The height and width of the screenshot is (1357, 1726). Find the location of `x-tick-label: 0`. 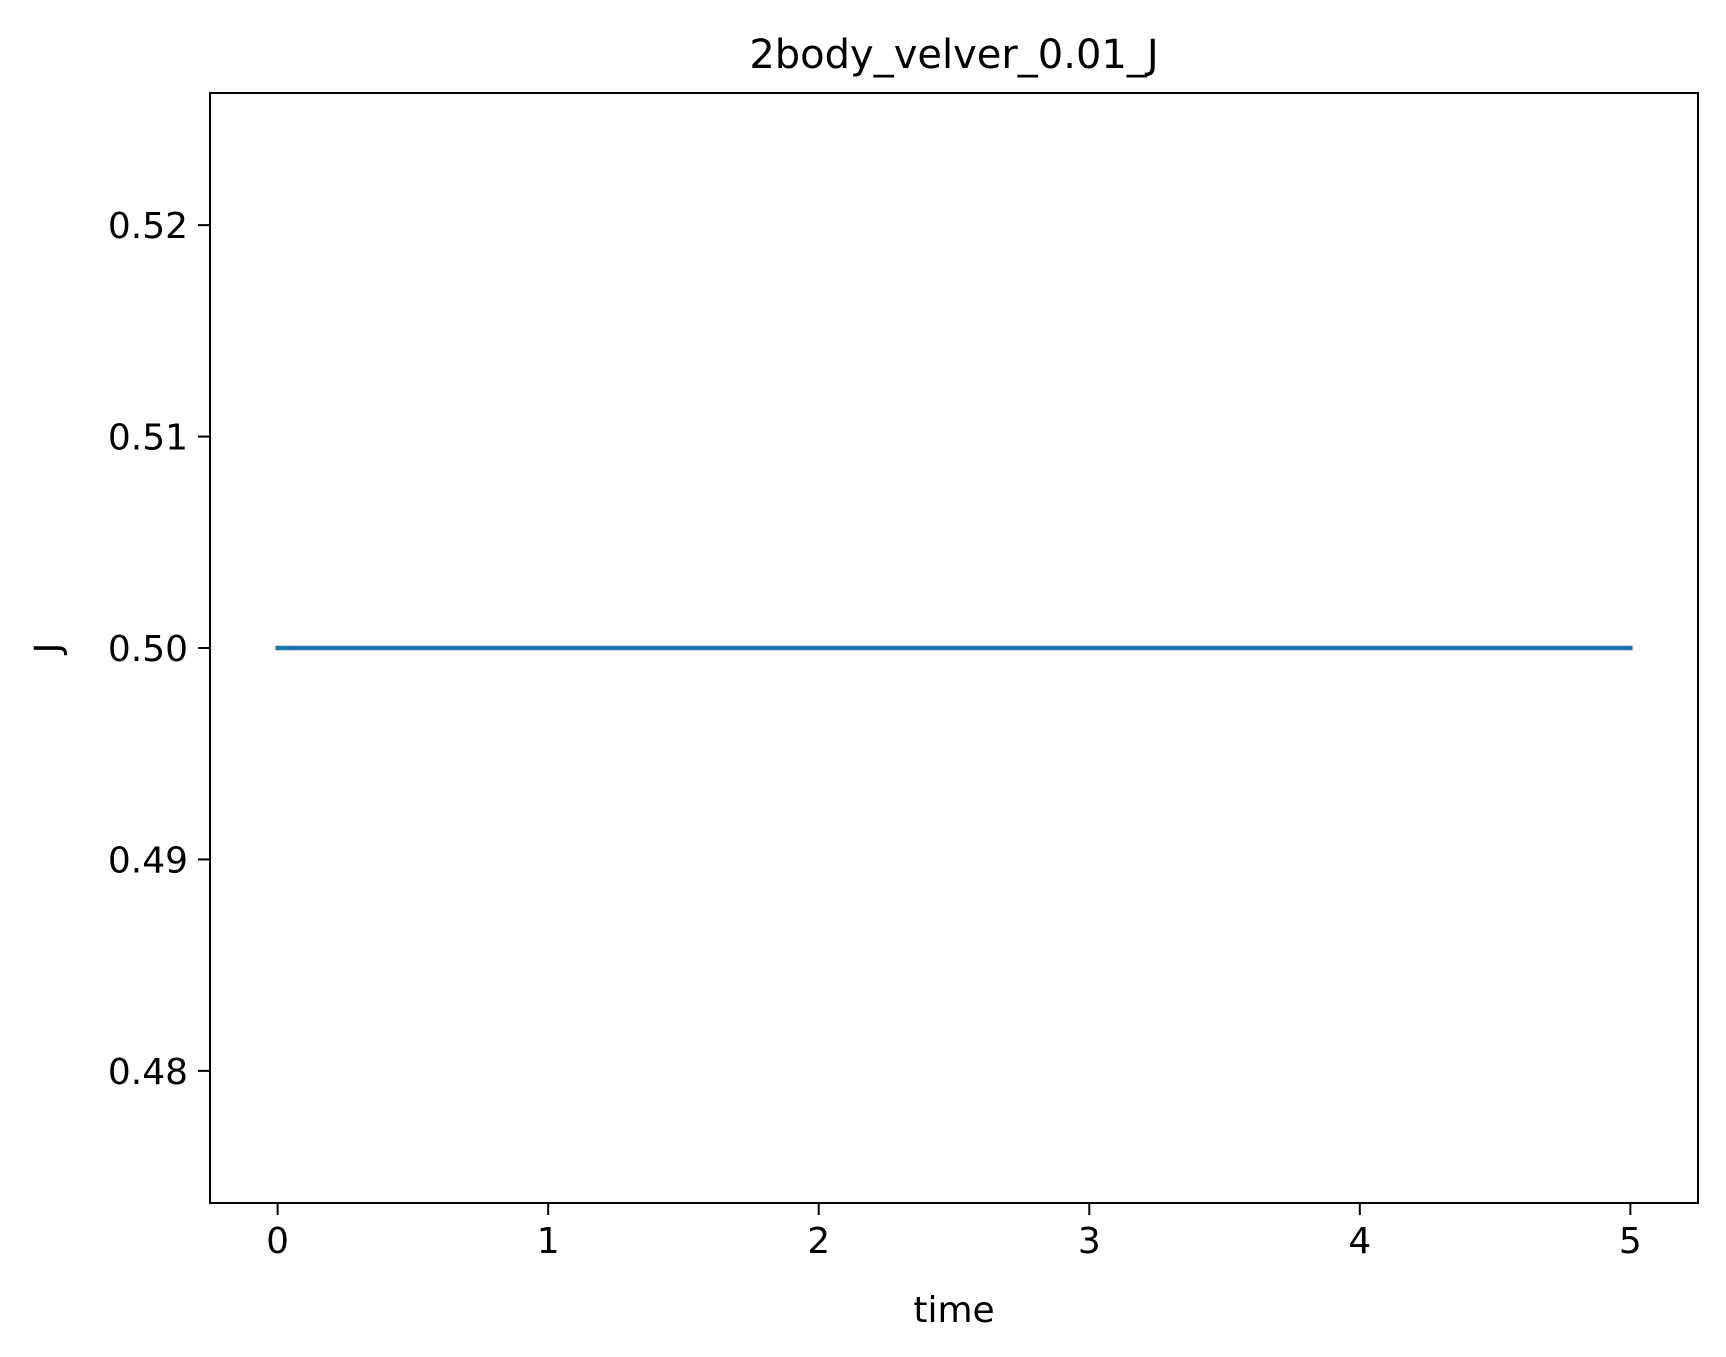

x-tick-label: 0 is located at coordinates (277, 1241).